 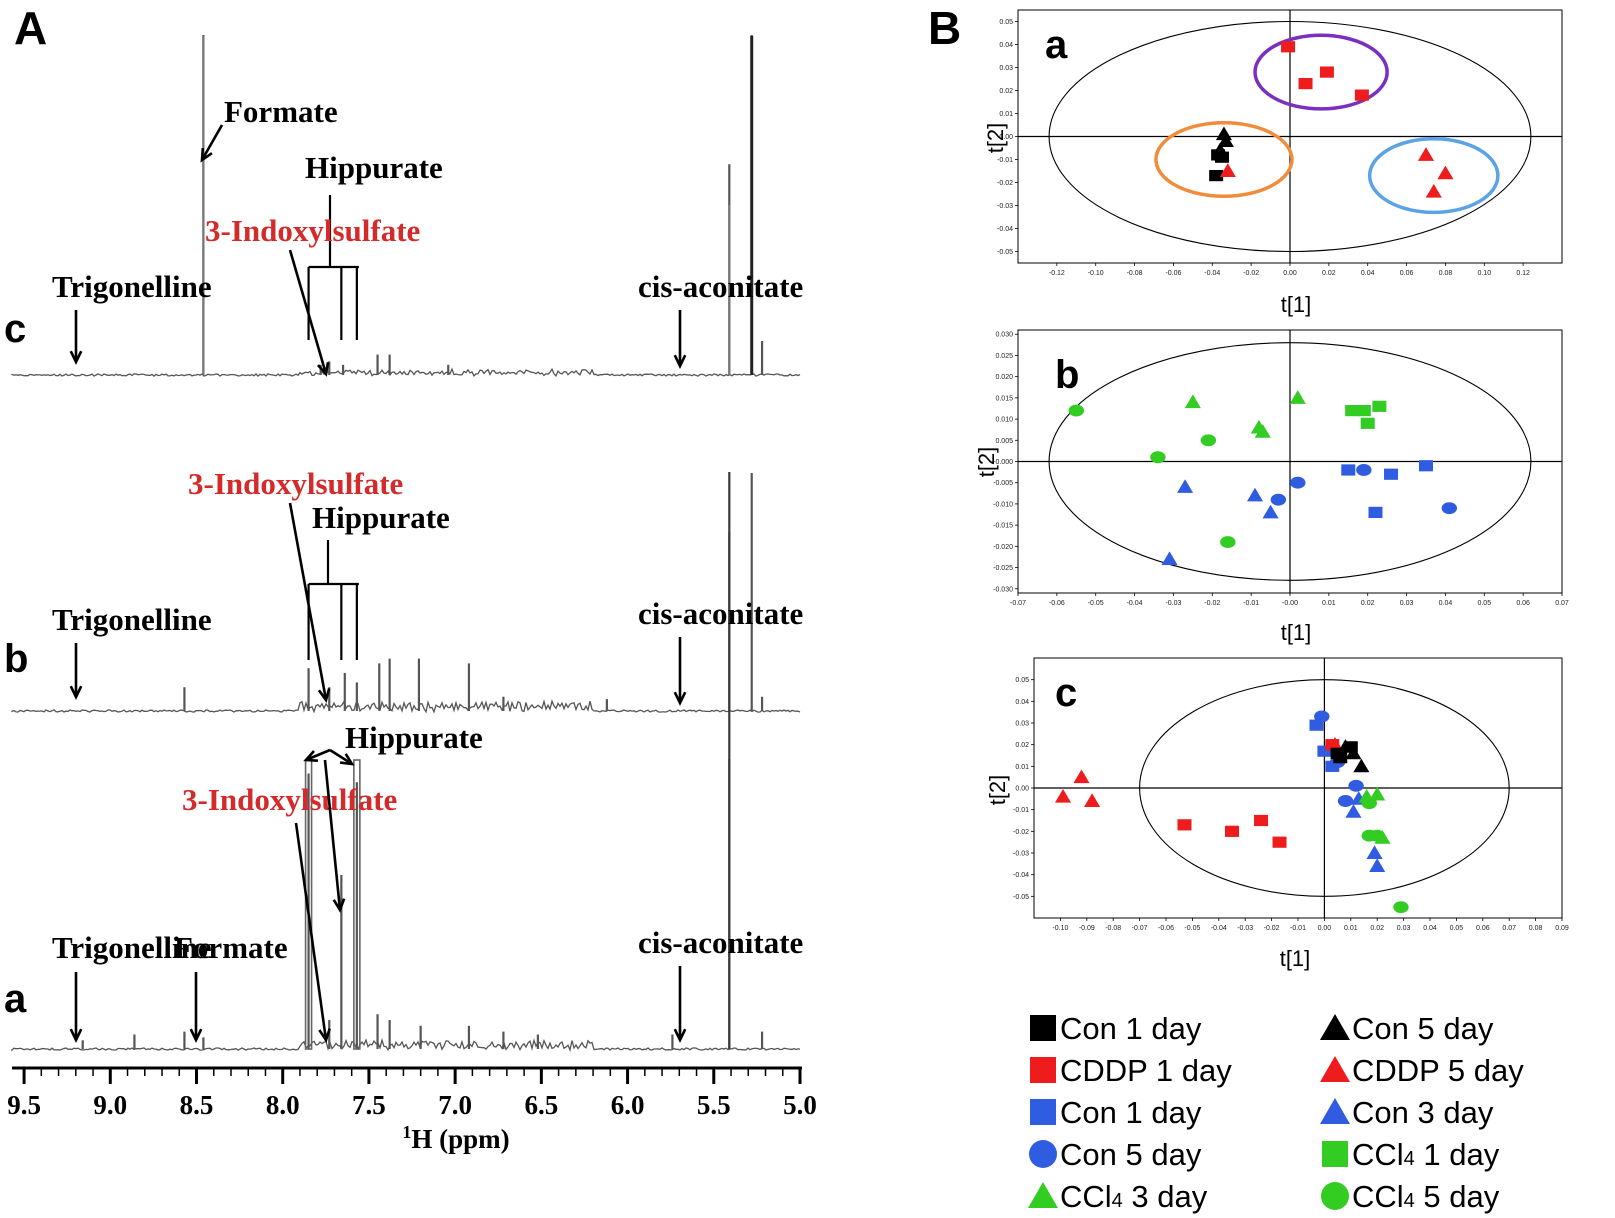 What do you see at coordinates (30, 28) in the screenshot?
I see `panel-a-letter: A` at bounding box center [30, 28].